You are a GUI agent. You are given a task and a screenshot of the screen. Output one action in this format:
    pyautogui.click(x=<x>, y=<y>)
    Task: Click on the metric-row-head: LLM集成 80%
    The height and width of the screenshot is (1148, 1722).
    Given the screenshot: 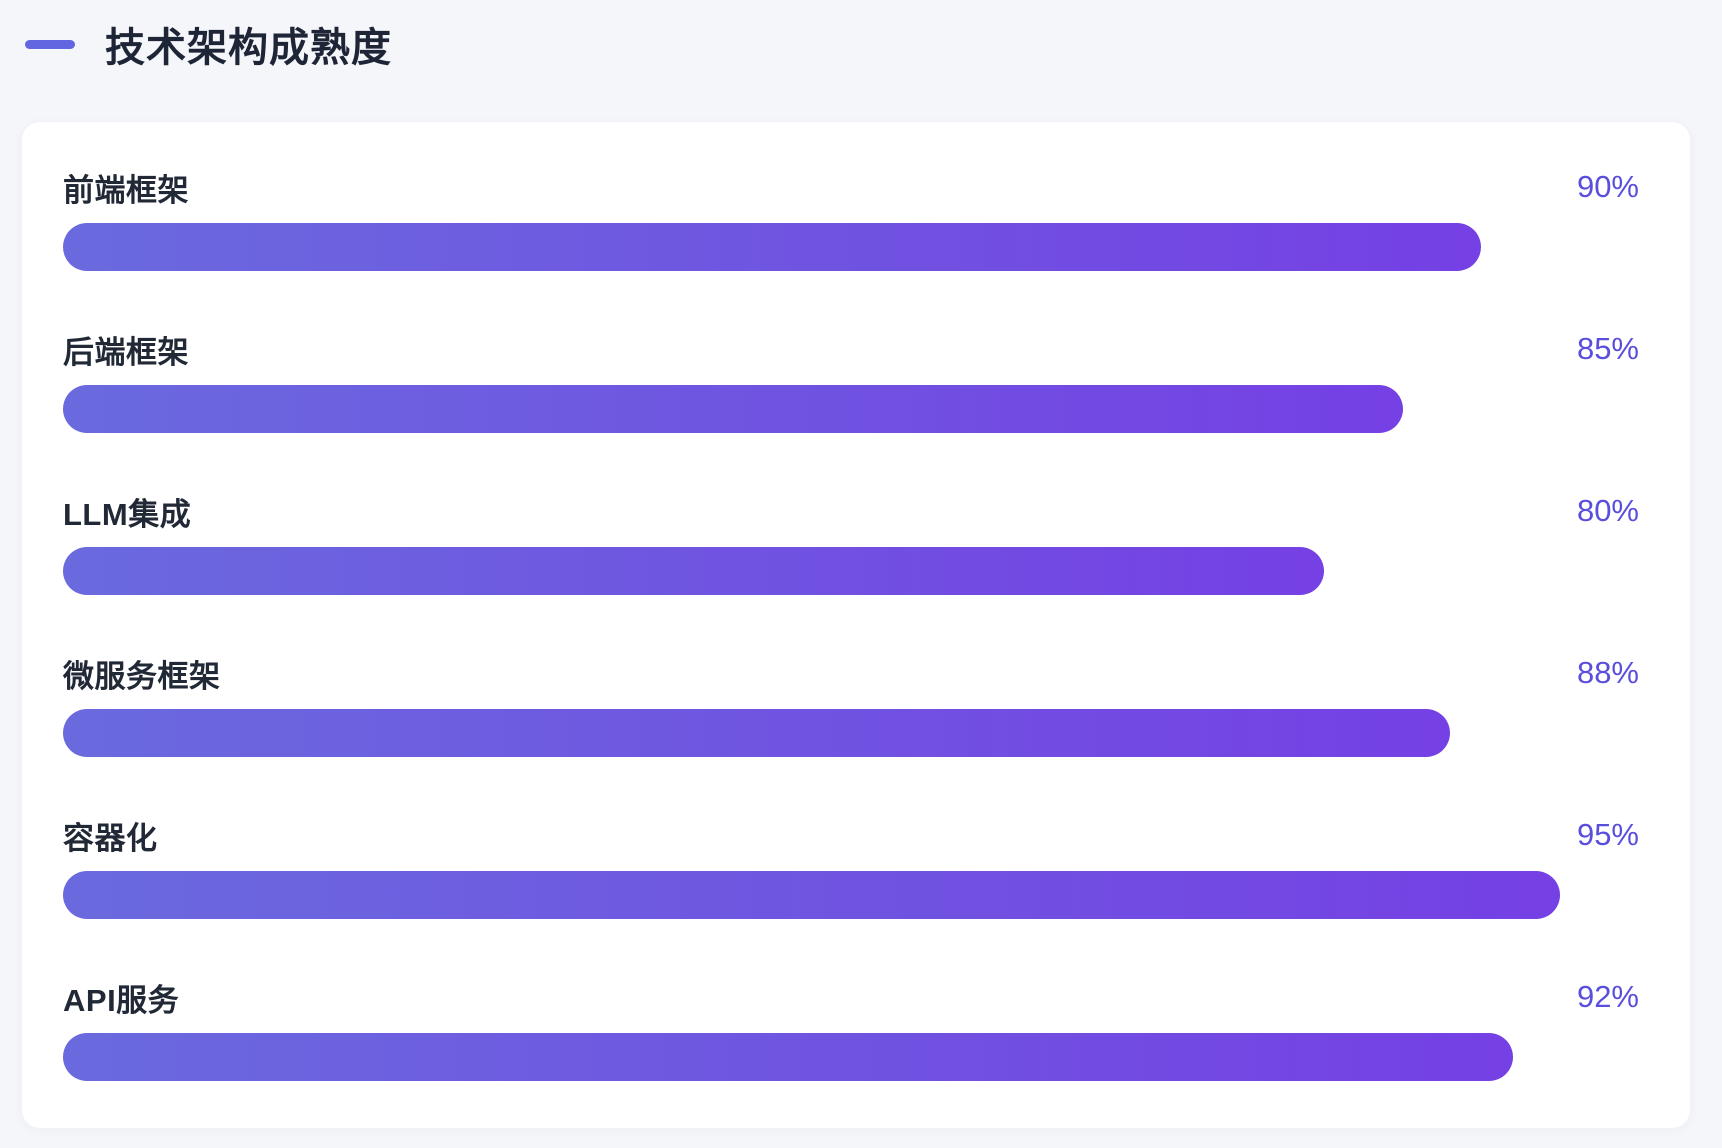 What is the action you would take?
    pyautogui.click(x=851, y=511)
    